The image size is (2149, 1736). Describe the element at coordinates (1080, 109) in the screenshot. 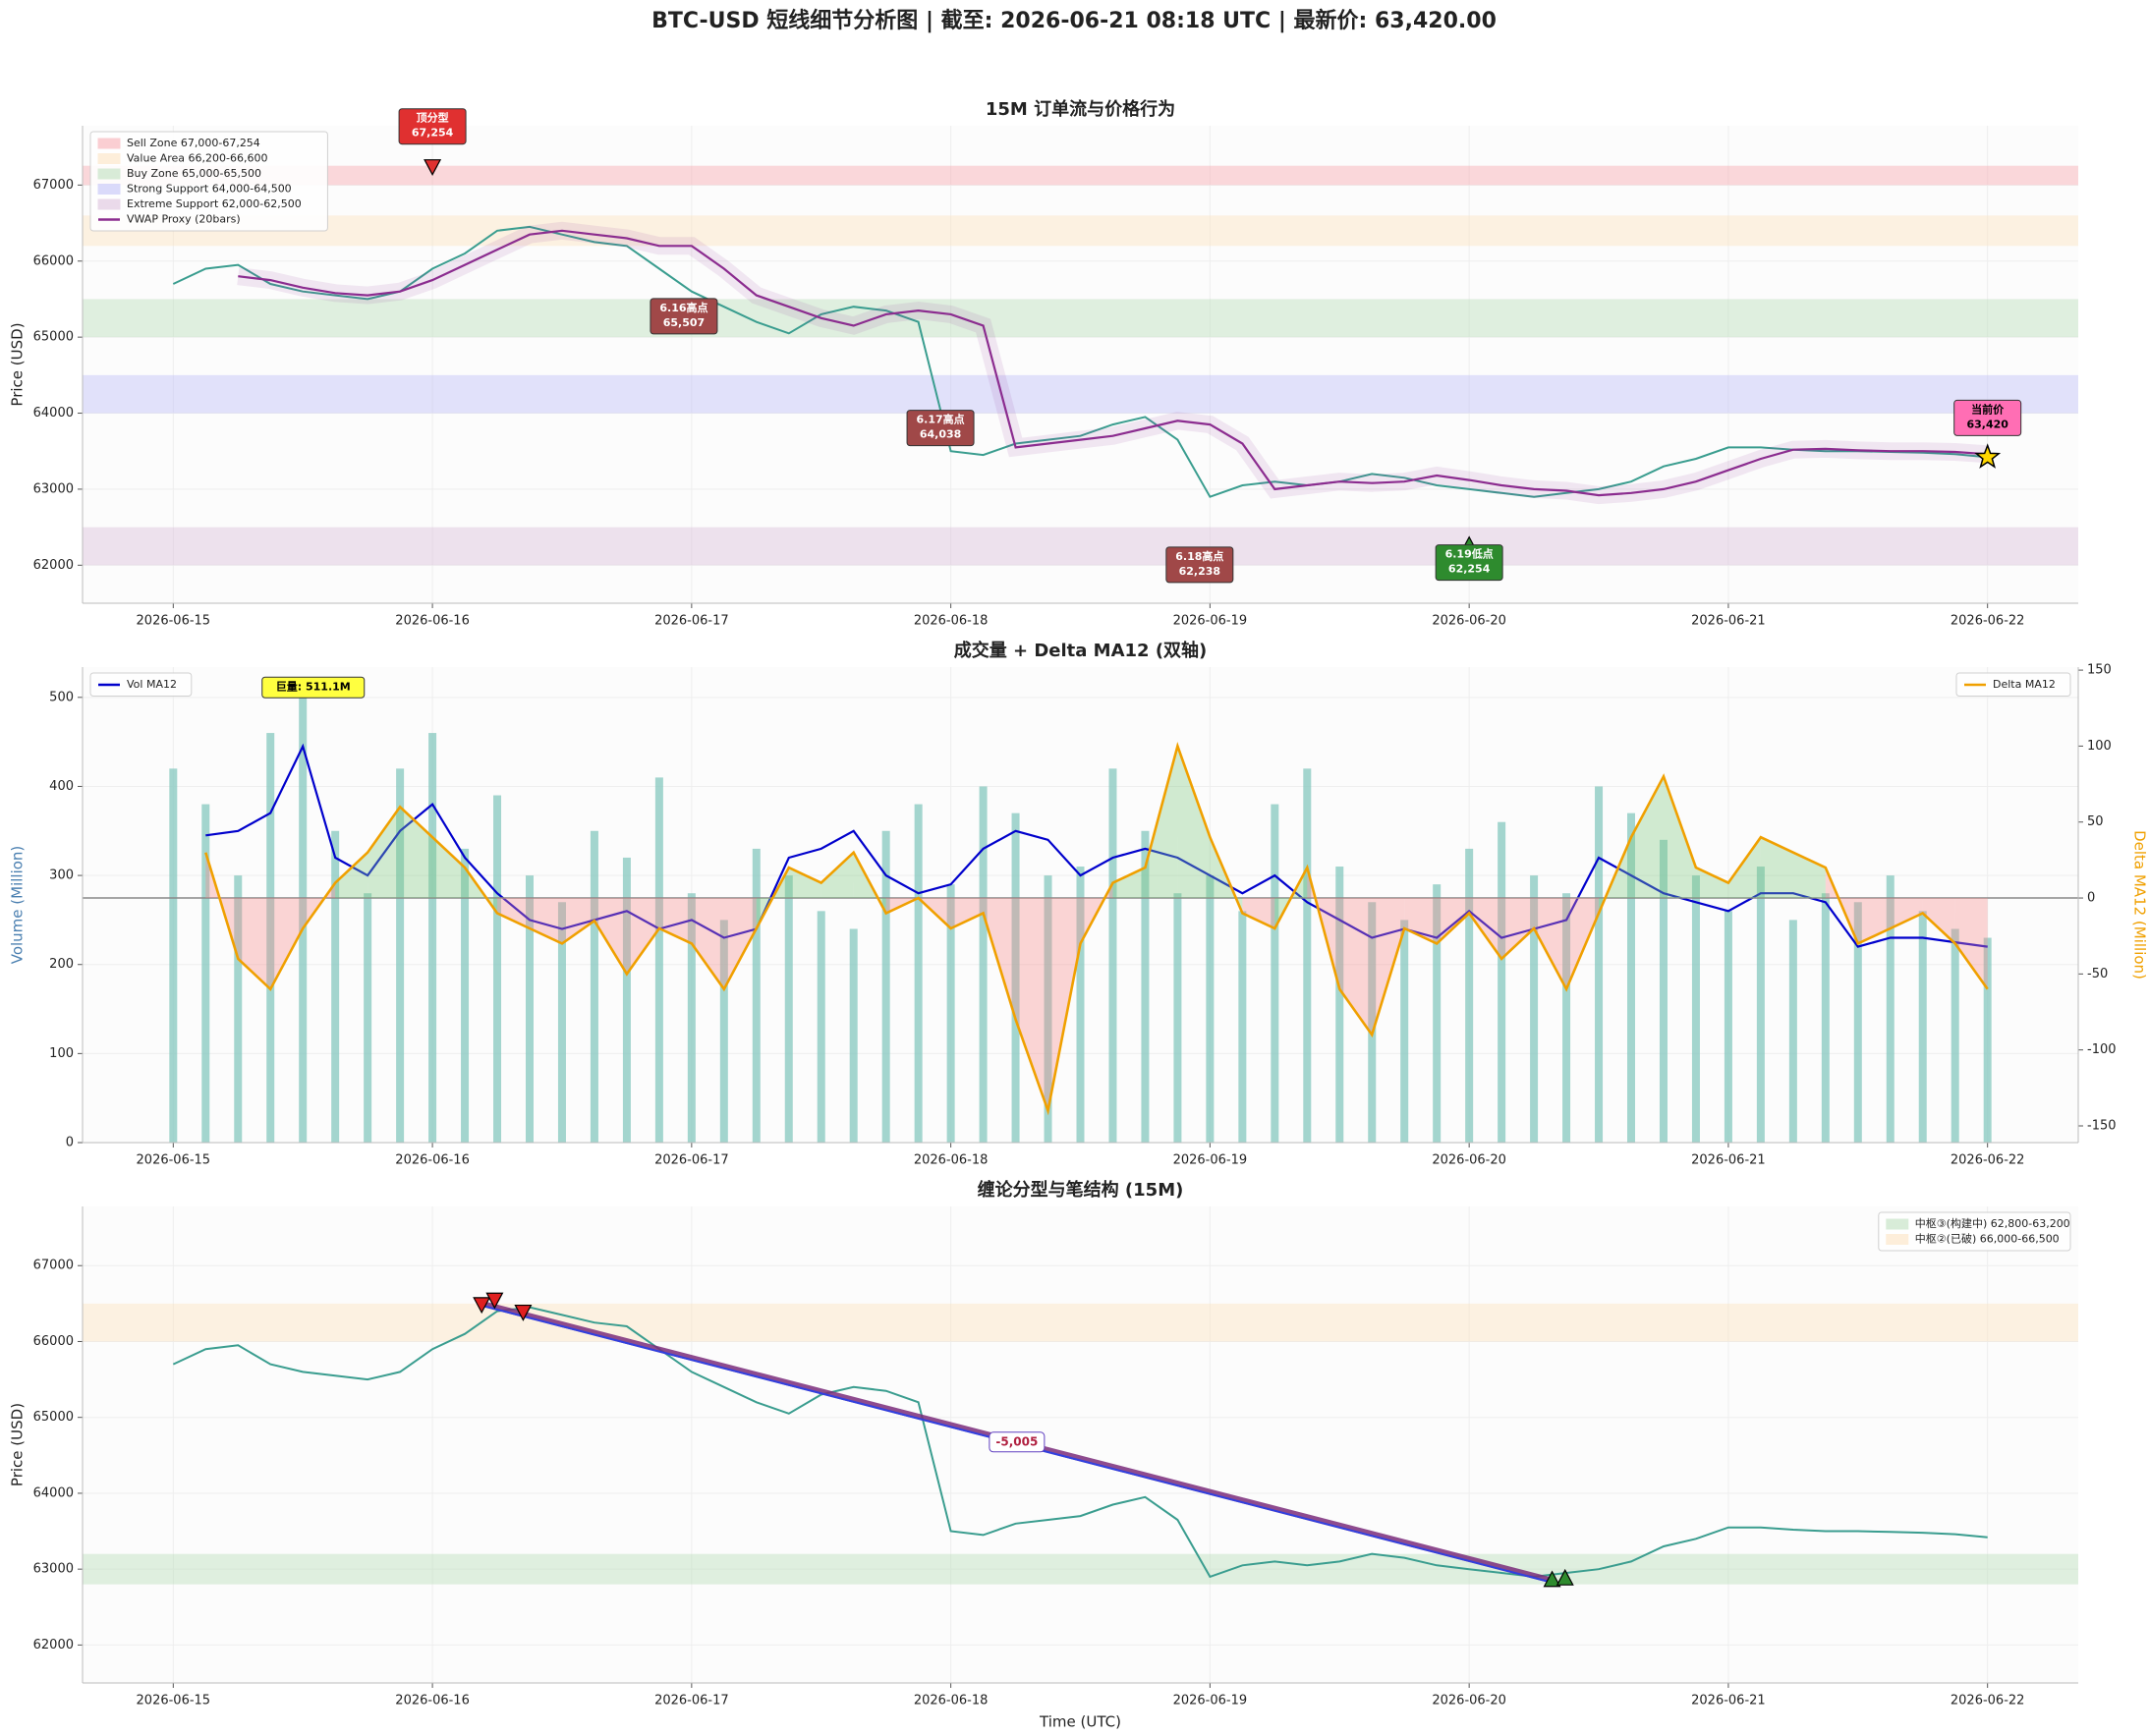

I see `panel-title: 15M 订单流与价格行为` at that location.